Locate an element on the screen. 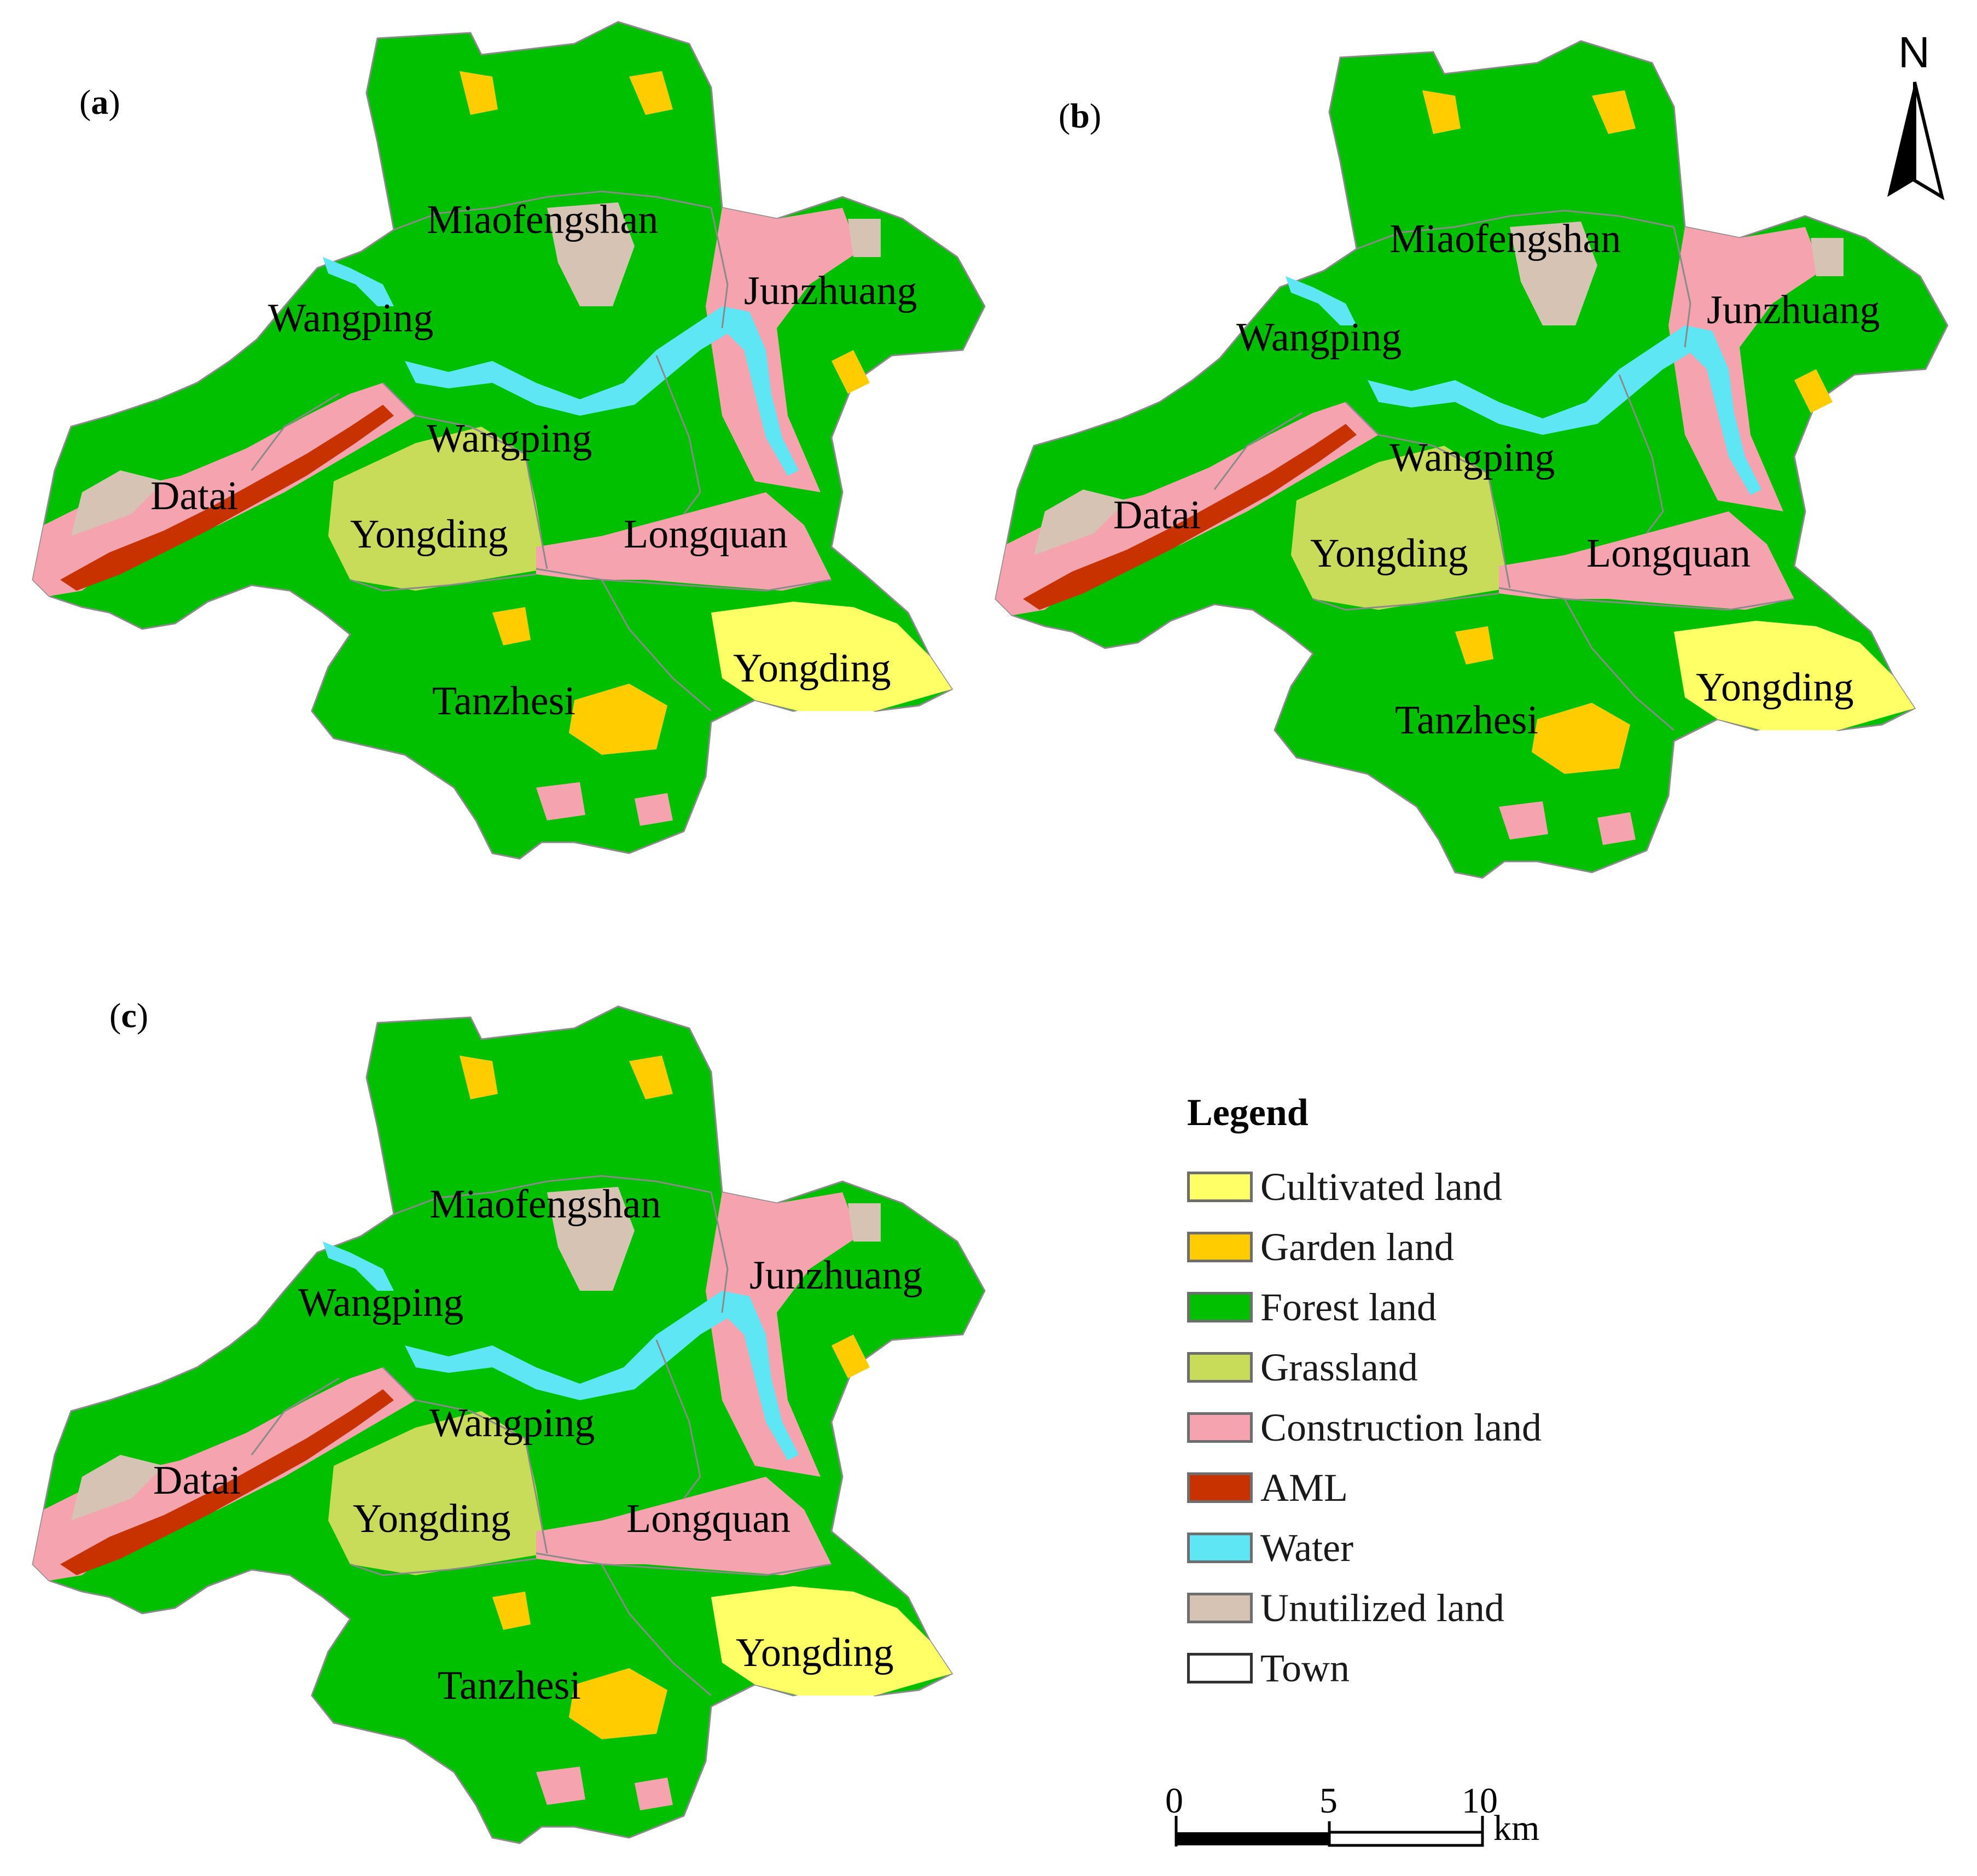  scale-tick-label: 0 is located at coordinates (1174, 1801).